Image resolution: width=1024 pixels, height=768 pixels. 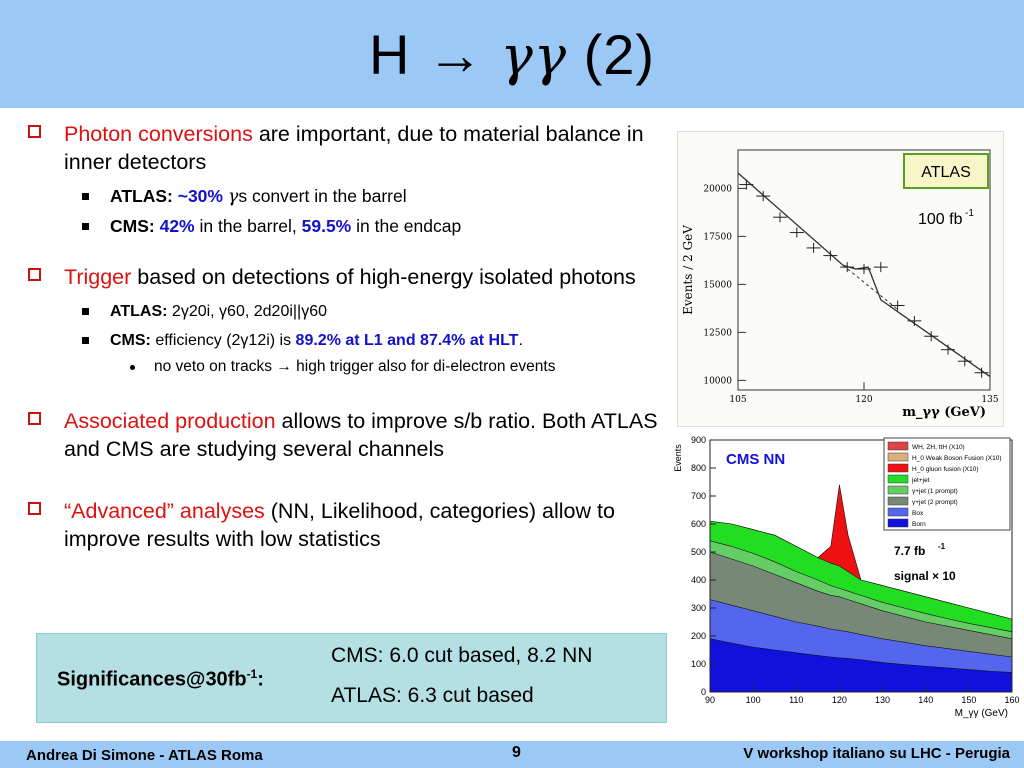 I want to click on sub-text: ., so click(x=520, y=340).